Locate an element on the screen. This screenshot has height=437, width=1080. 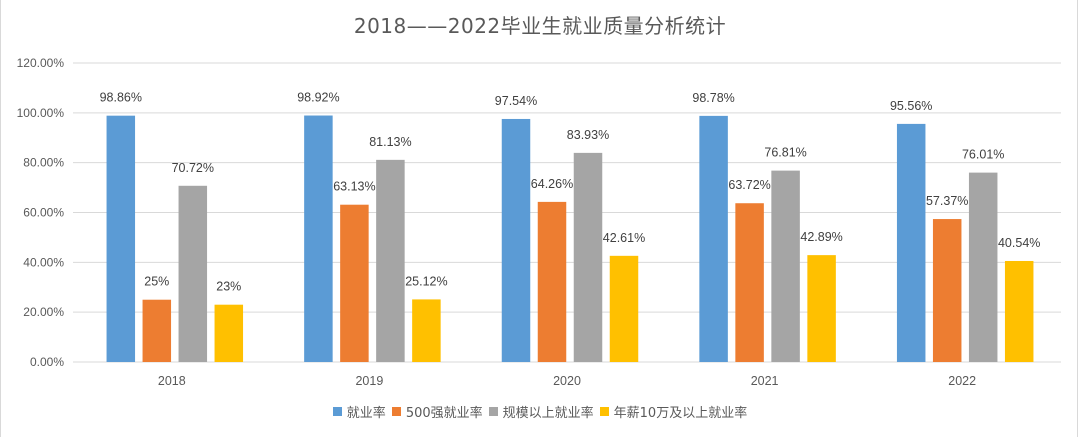
data-label: 81.13% is located at coordinates (390, 142).